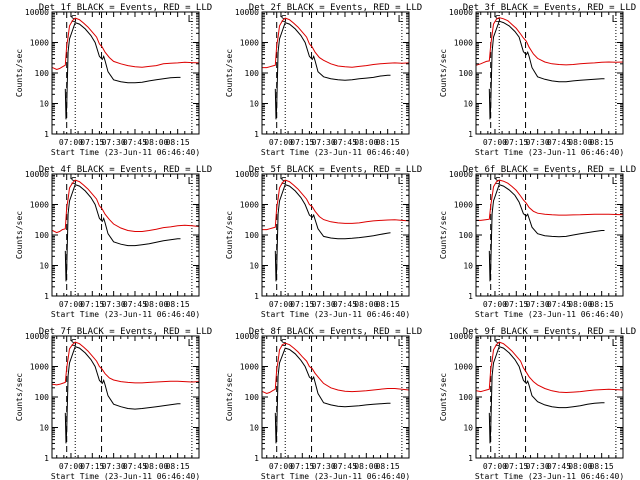 The height and width of the screenshot is (480, 640). I want to click on panel-title: Det_7f BLACK = Events, RED = LLD, so click(125, 332).